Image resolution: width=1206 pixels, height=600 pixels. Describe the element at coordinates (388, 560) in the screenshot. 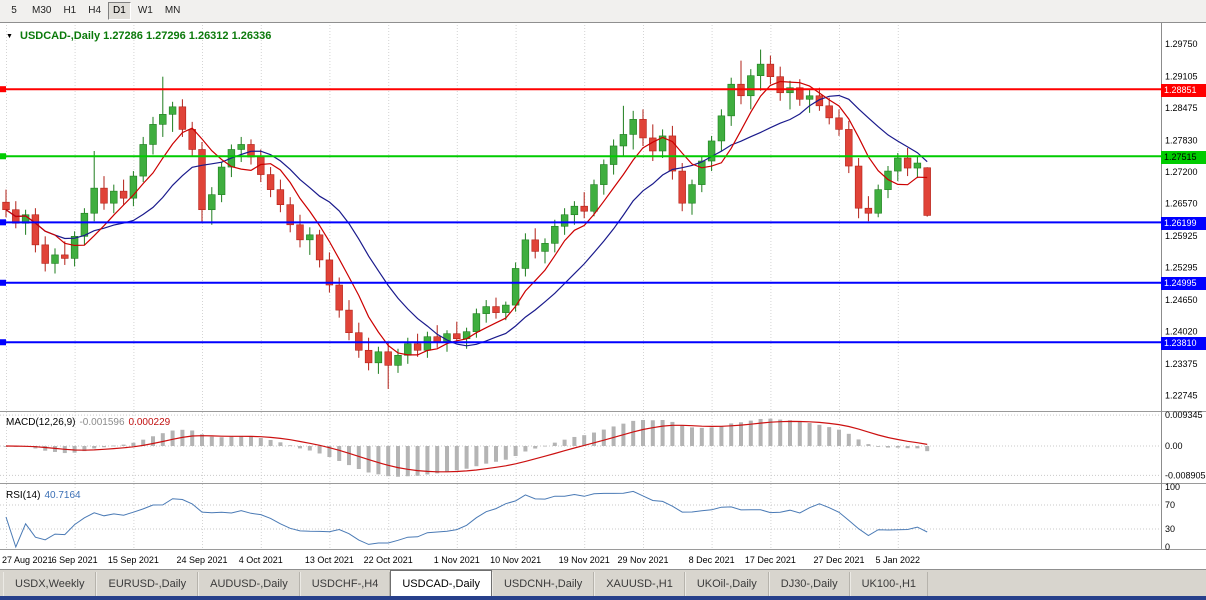

I see `date-axis-label: 22 Oct 2021` at that location.